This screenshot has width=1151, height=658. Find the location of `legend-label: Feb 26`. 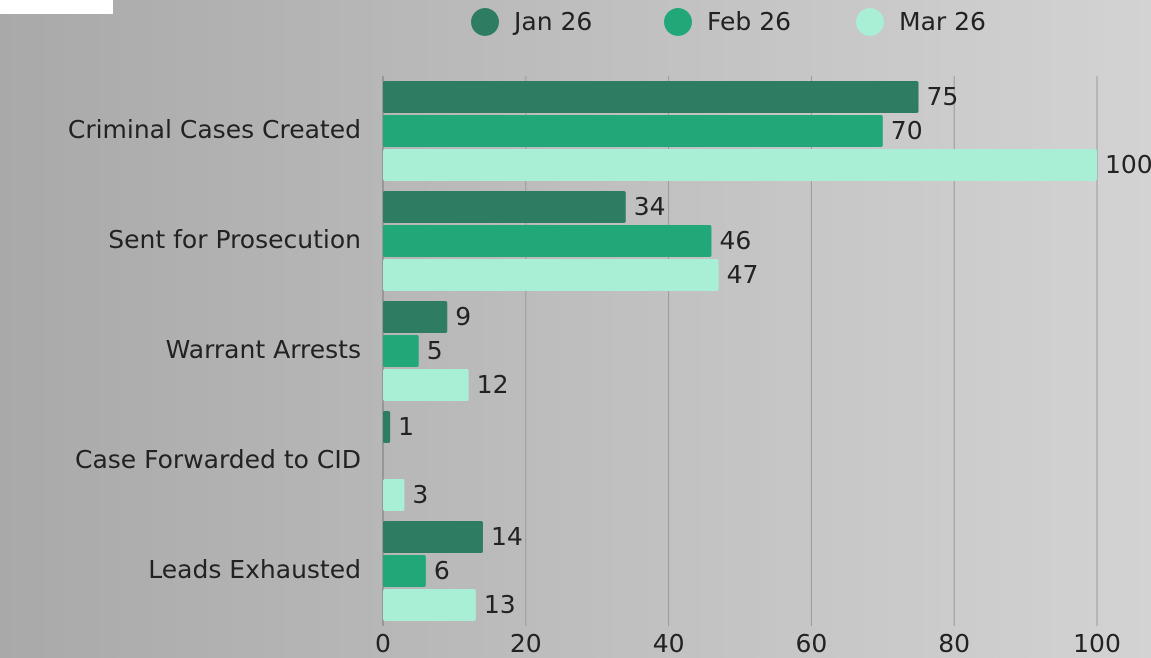

legend-label: Feb 26 is located at coordinates (749, 21).